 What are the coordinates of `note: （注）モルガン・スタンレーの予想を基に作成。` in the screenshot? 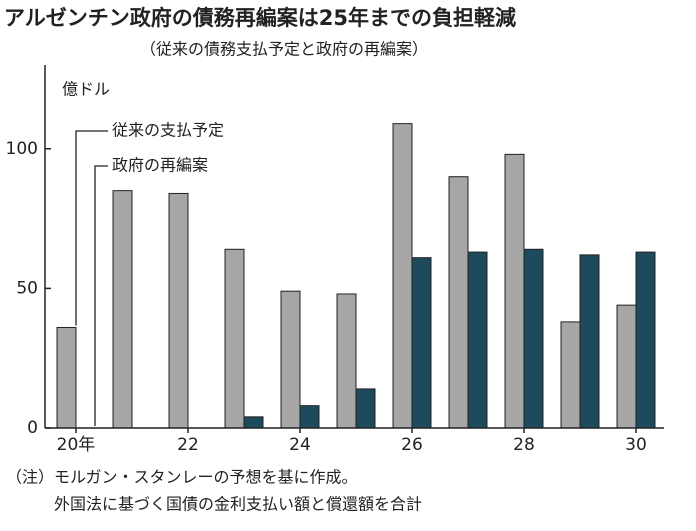 It's located at (182, 477).